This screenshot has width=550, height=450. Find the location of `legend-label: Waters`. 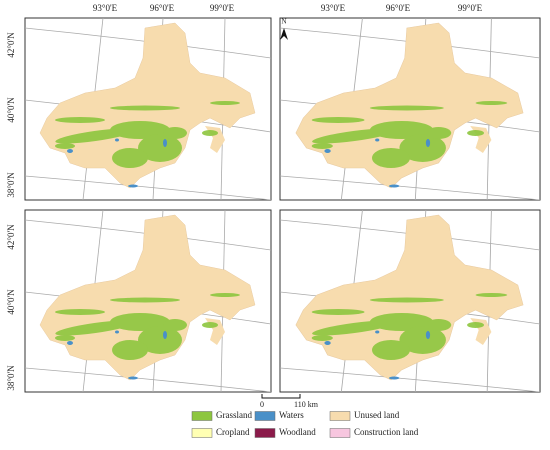

legend-label: Waters is located at coordinates (291, 415).